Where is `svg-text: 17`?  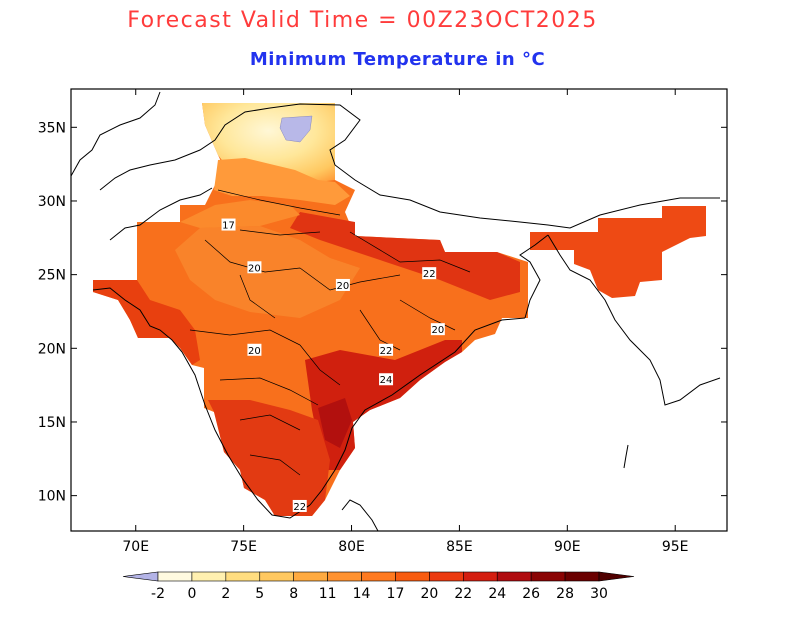
svg-text: 17 is located at coordinates (228, 226).